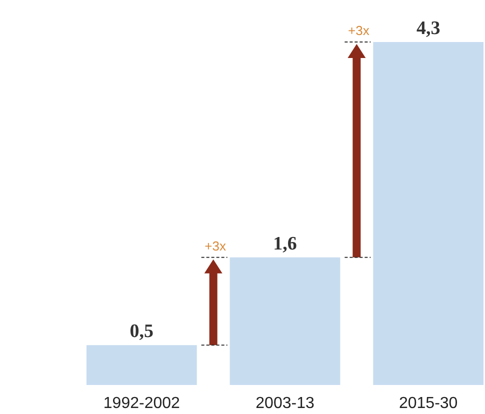 This screenshot has height=414, width=485. What do you see at coordinates (285, 403) in the screenshot?
I see `x-tick-label: 2003-13` at bounding box center [285, 403].